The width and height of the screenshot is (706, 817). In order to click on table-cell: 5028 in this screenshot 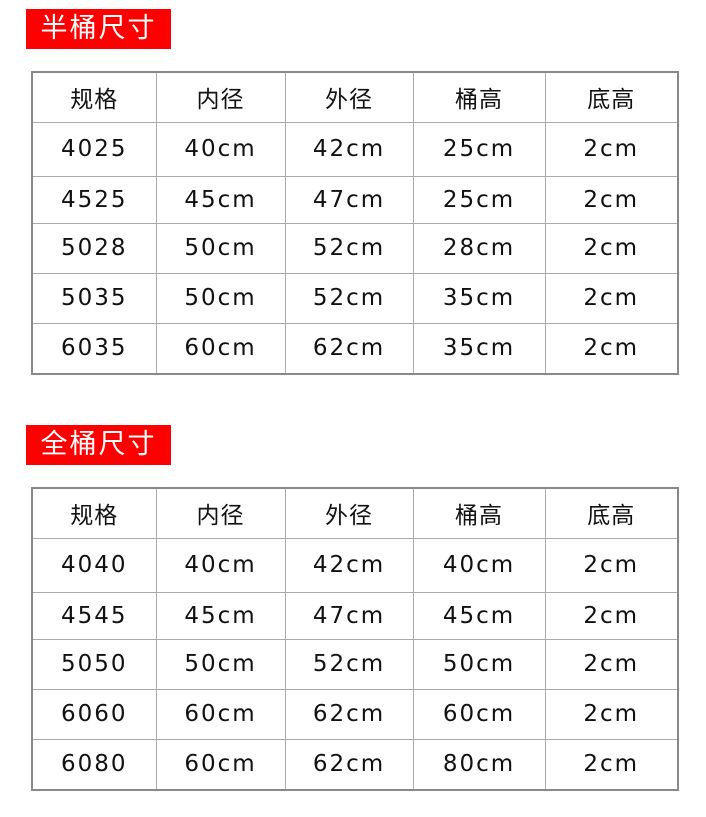, I will do `click(94, 248)`.